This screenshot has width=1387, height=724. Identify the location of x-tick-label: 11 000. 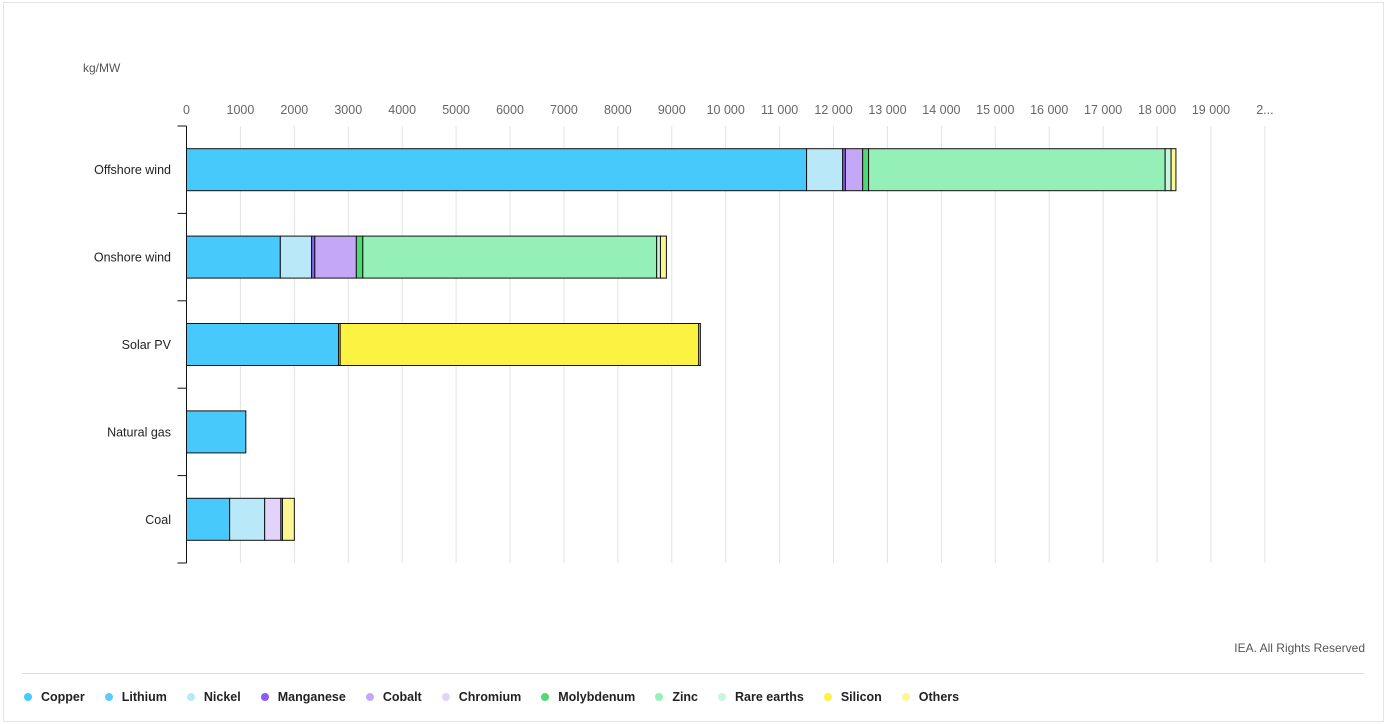
(779, 110).